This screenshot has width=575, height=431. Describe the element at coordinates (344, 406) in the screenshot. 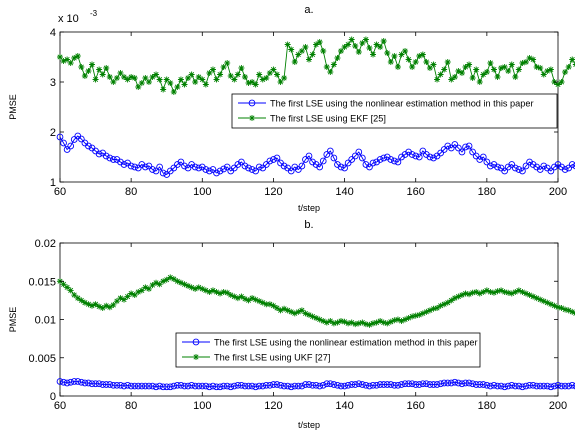

I see `x-tick-label: 140` at that location.